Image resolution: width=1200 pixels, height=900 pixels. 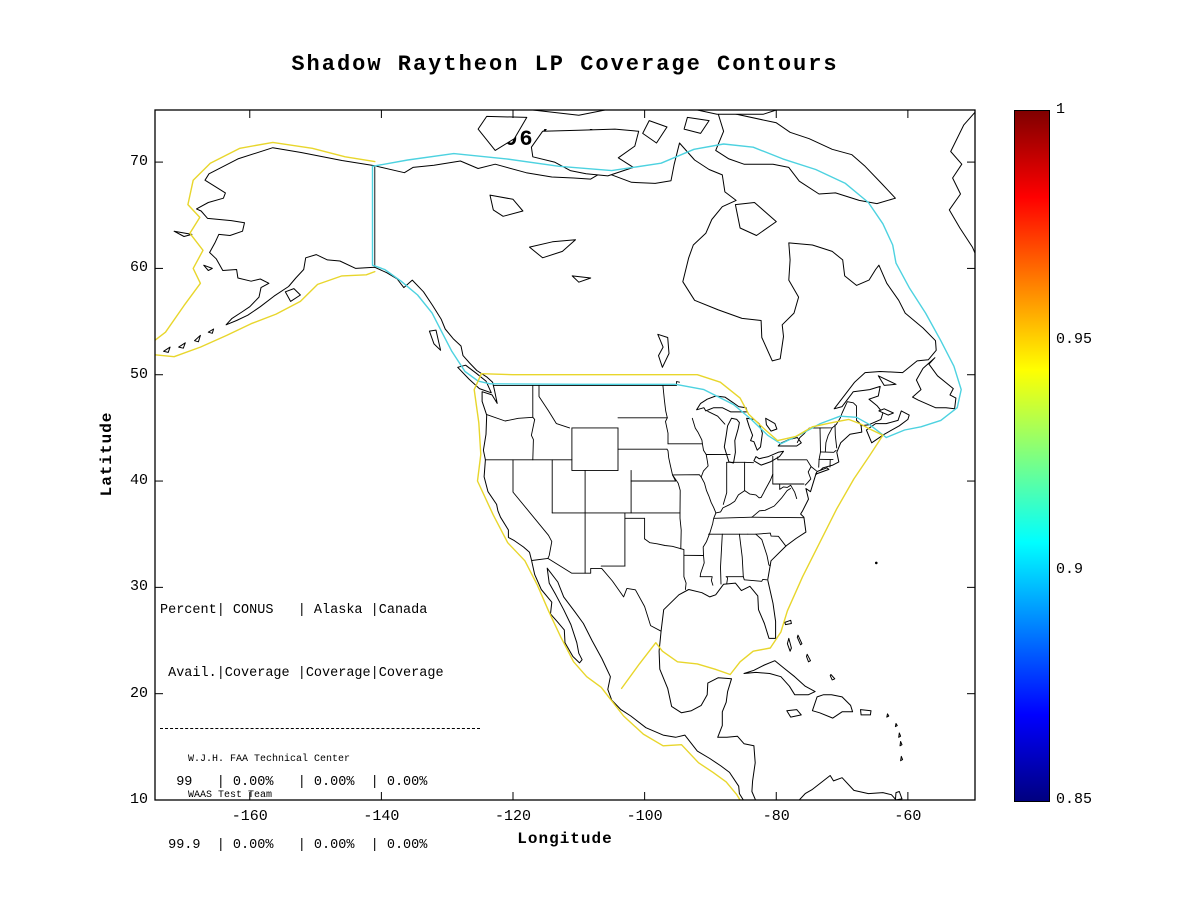 What do you see at coordinates (294, 845) in the screenshot?
I see `table-row-99-9: 99.9 | 0.00% | 0.00% | 0.00%` at bounding box center [294, 845].